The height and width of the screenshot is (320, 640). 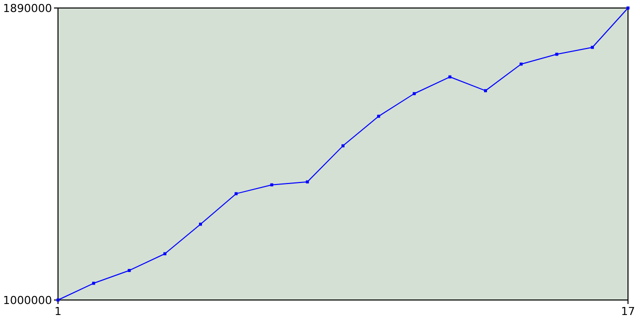 I want to click on y-tick-label: 1000000, so click(x=27, y=300).